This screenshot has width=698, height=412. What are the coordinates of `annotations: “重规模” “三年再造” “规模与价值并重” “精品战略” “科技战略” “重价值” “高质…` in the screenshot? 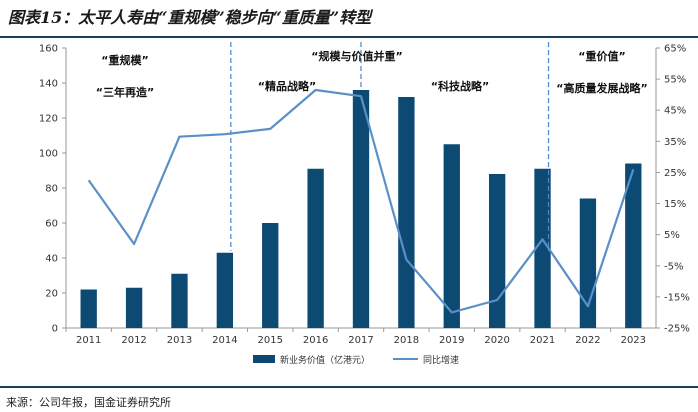 It's located at (372, 74).